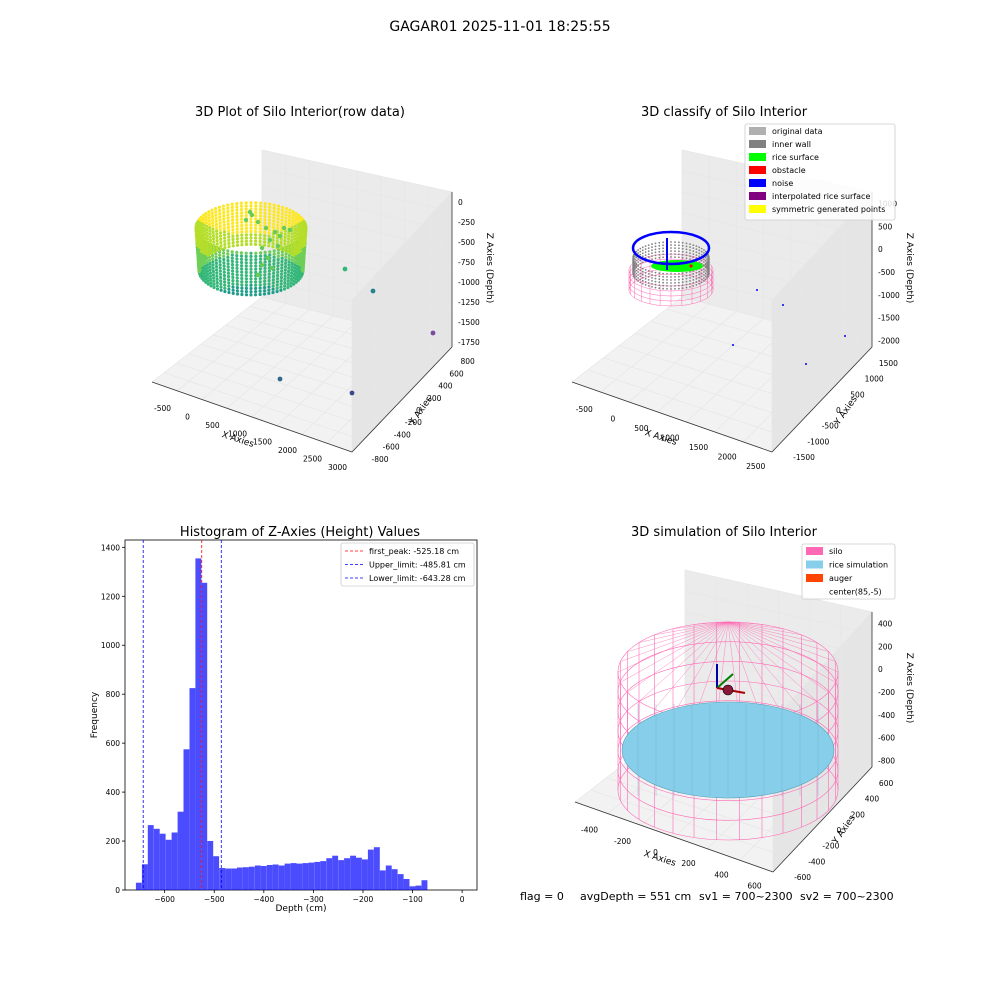  What do you see at coordinates (855, 592) in the screenshot?
I see `legend-label: center(85,-5)` at bounding box center [855, 592].